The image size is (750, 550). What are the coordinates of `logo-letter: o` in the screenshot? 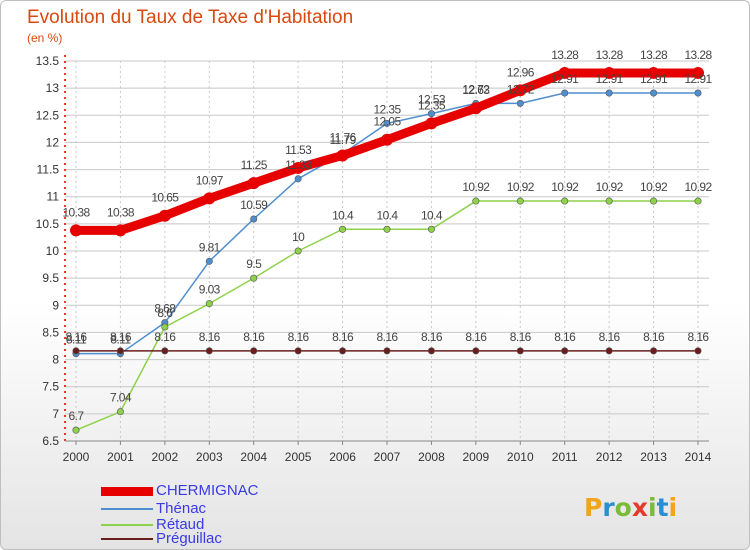 It's located at (623, 507).